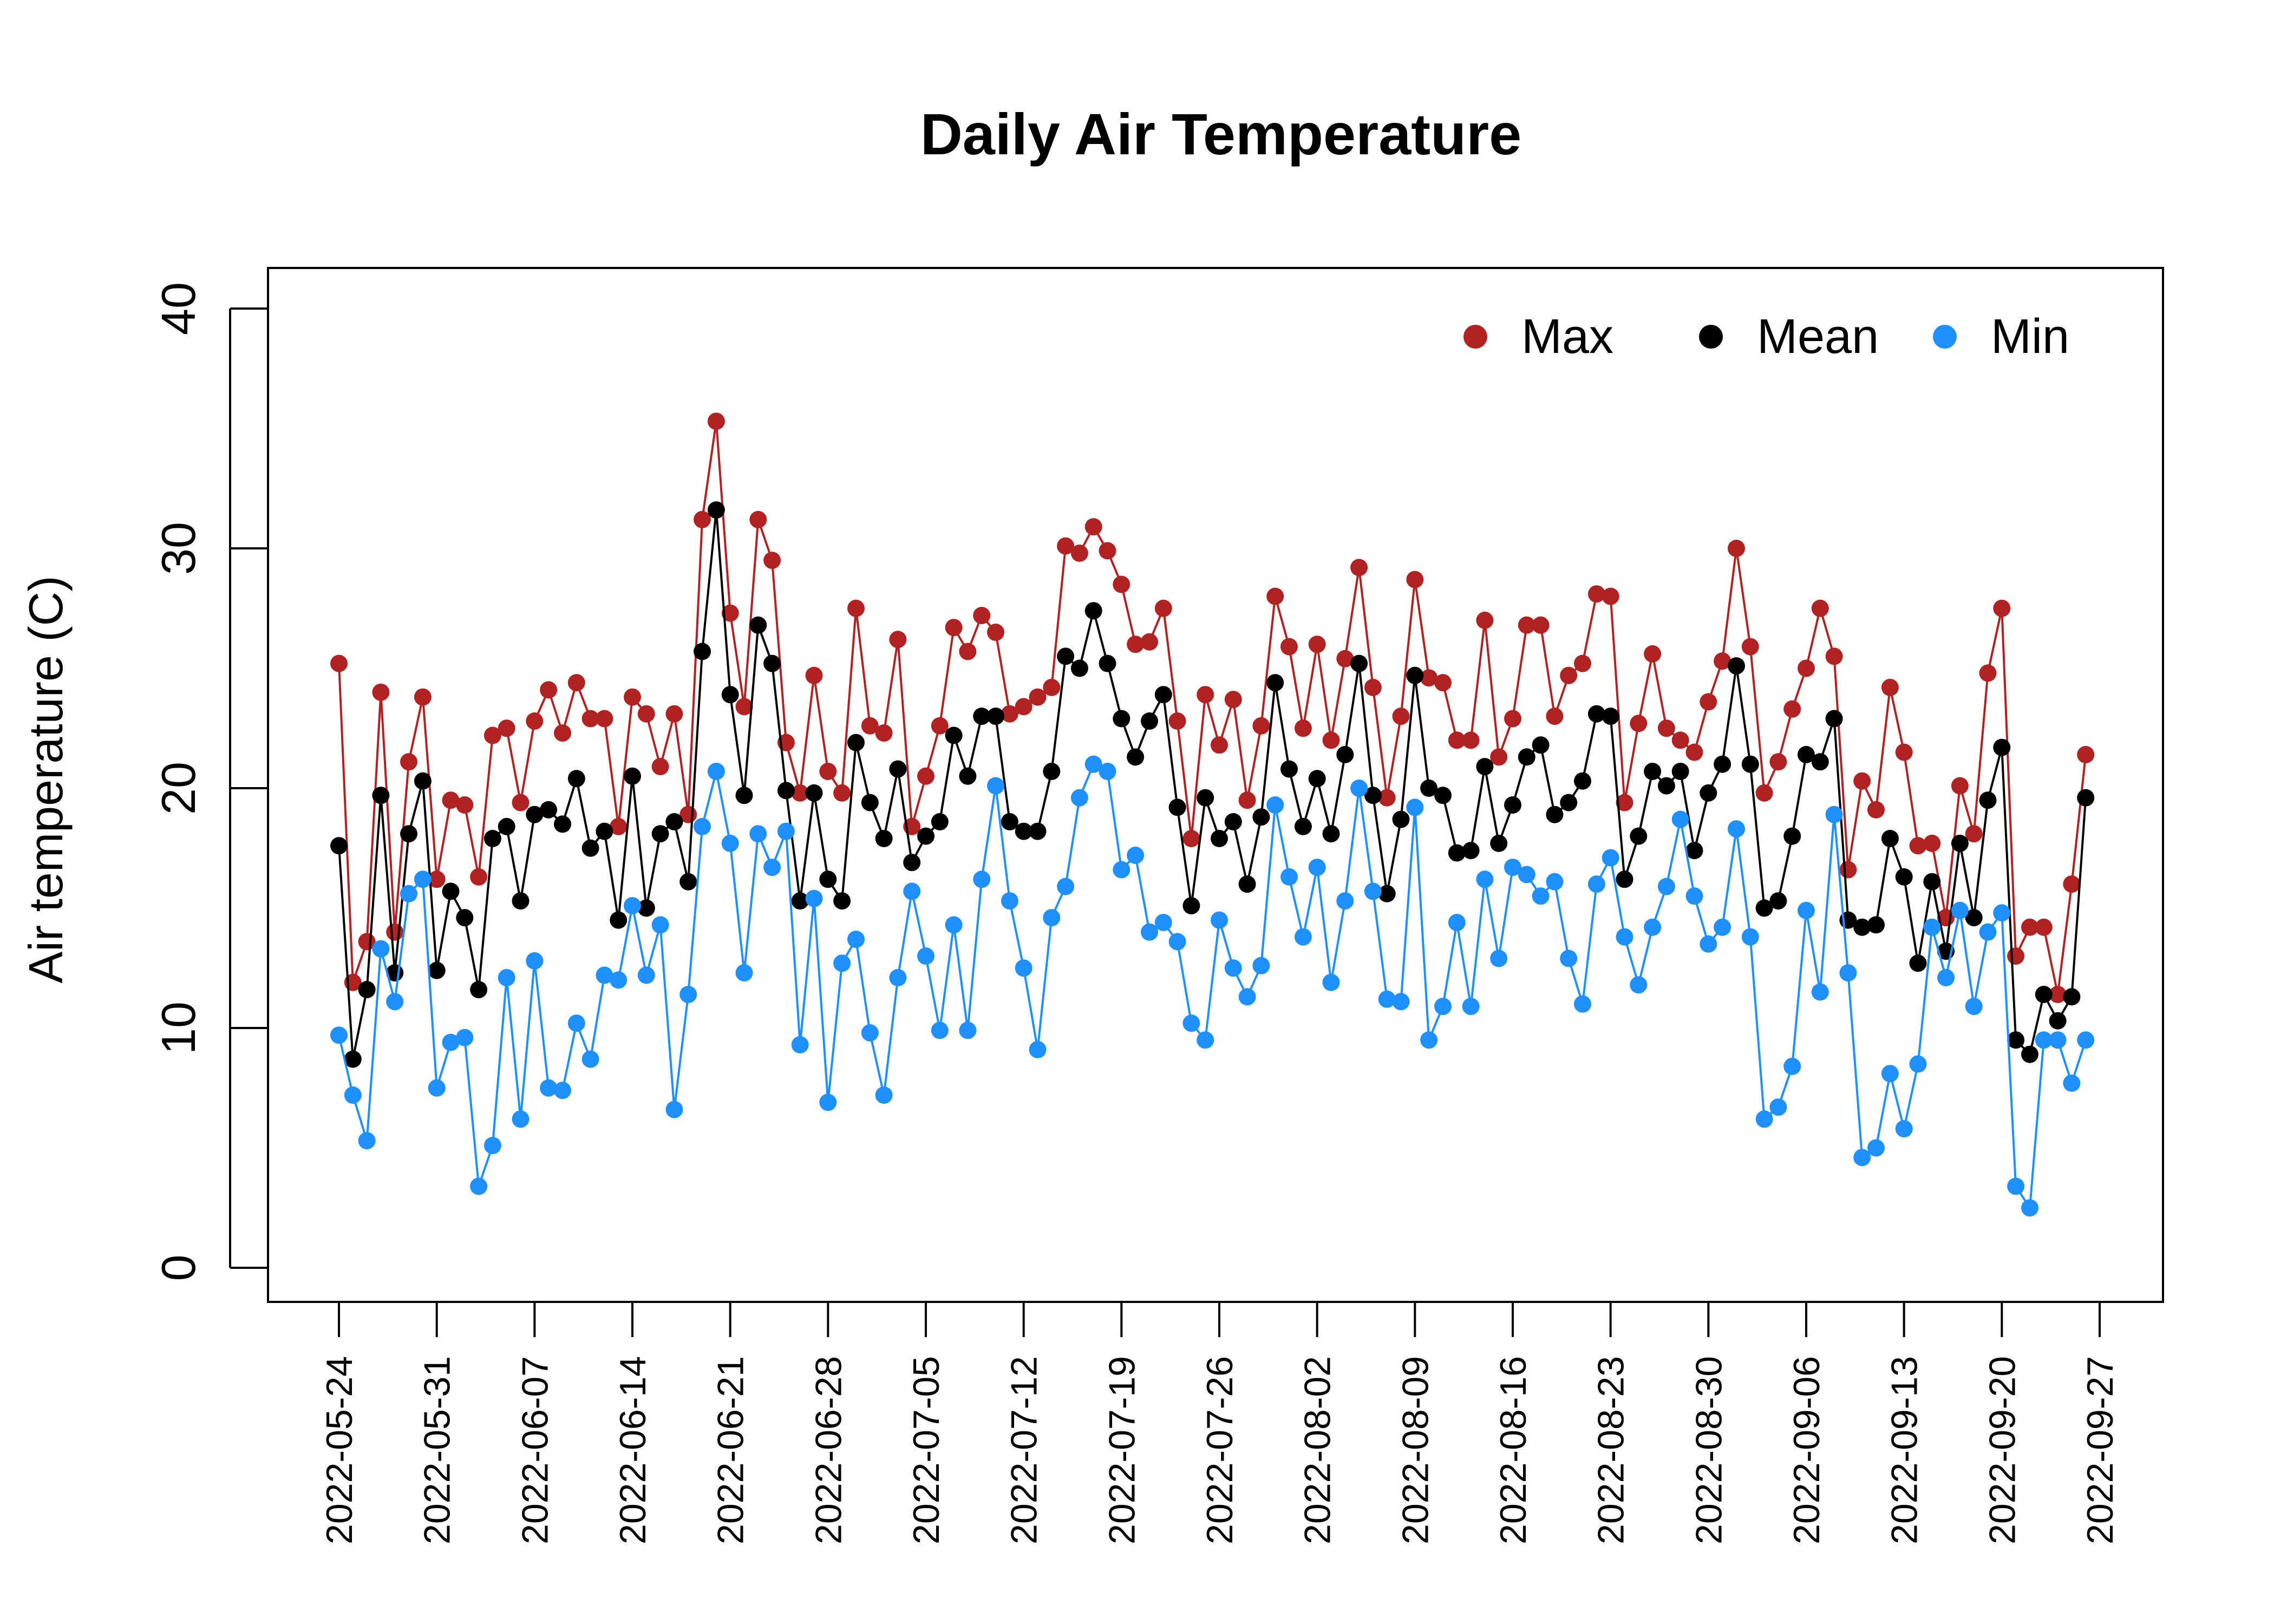  What do you see at coordinates (731, 1450) in the screenshot?
I see `x-tick-label: 2022-06-21` at bounding box center [731, 1450].